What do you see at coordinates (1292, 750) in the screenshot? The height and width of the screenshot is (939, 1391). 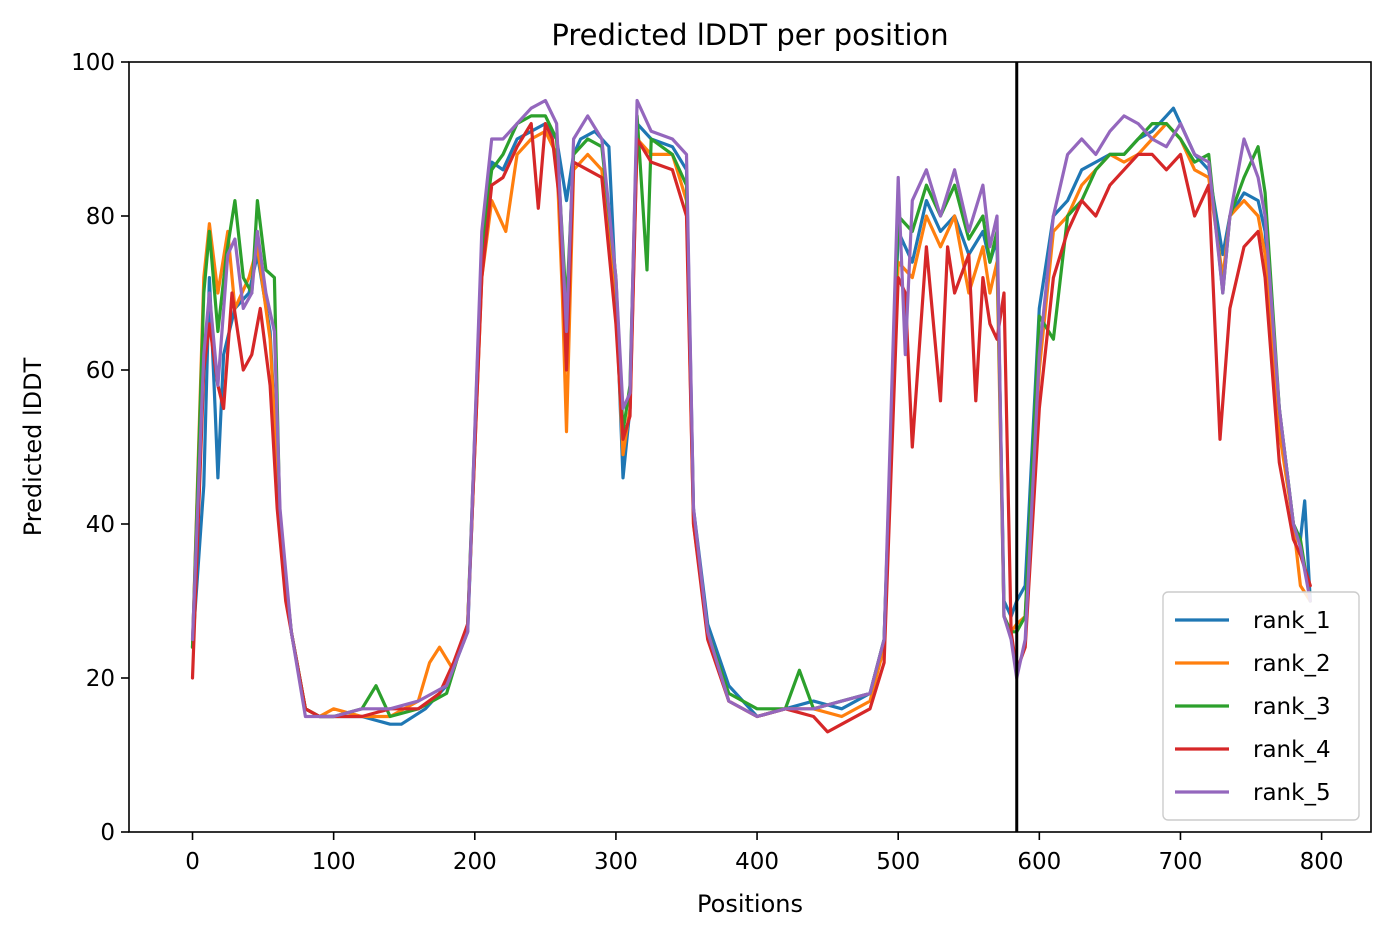 I see `legend-label: rank_4` at bounding box center [1292, 750].